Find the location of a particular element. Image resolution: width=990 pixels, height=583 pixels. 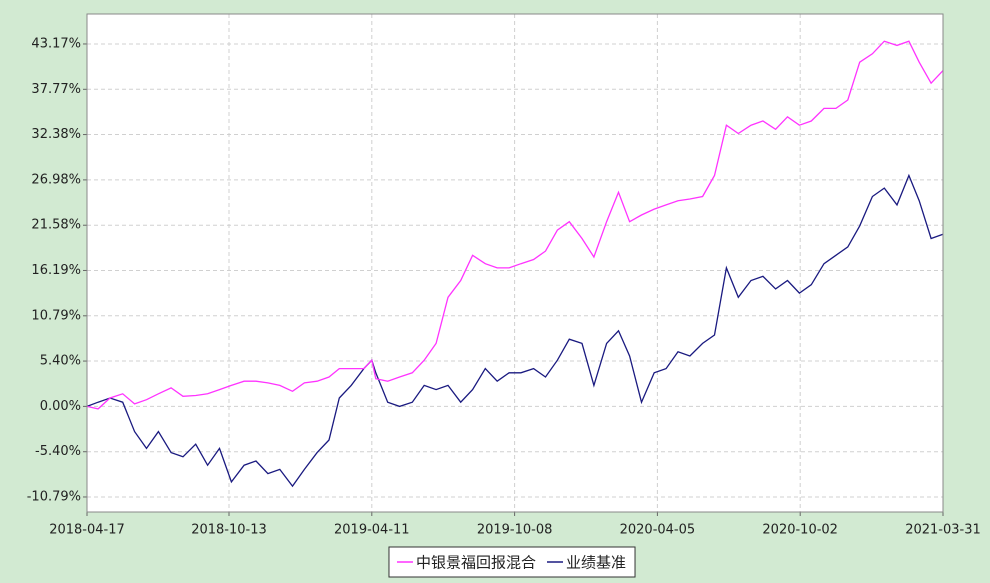

x-tick-label: 2018-04-17 is located at coordinates (87, 530).